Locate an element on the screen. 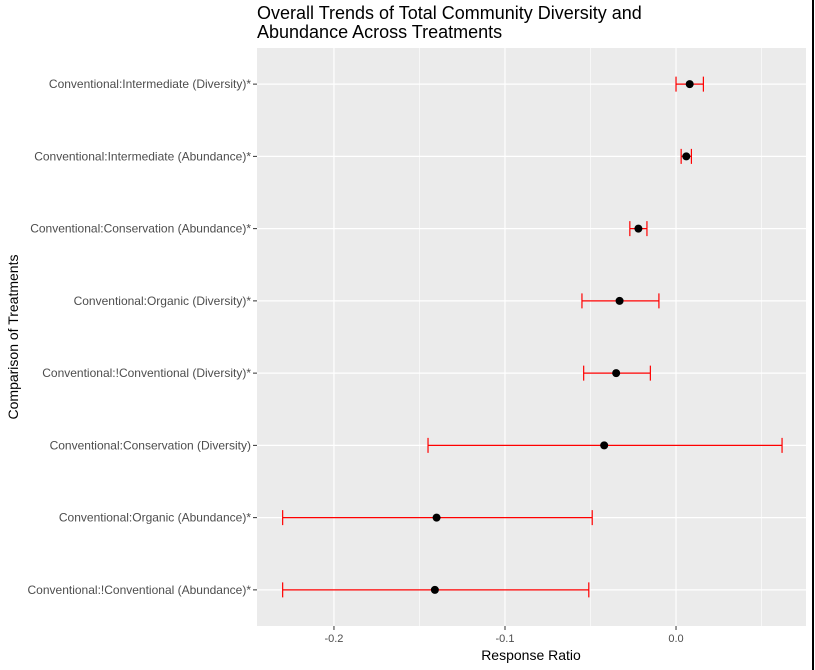  y-tick-label: Conventional:!Conventional (Diversity)* is located at coordinates (146, 373).